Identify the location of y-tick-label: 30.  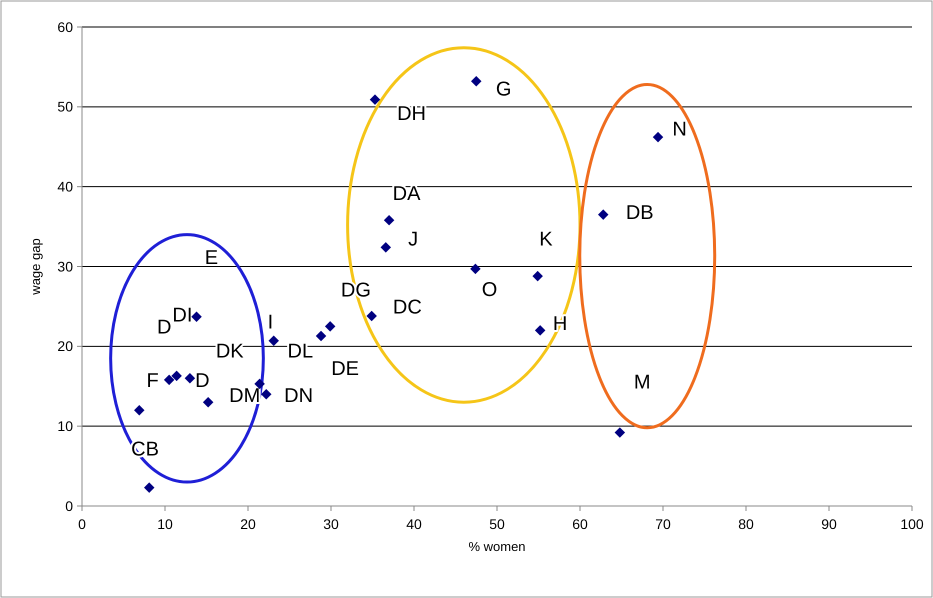
(65, 266).